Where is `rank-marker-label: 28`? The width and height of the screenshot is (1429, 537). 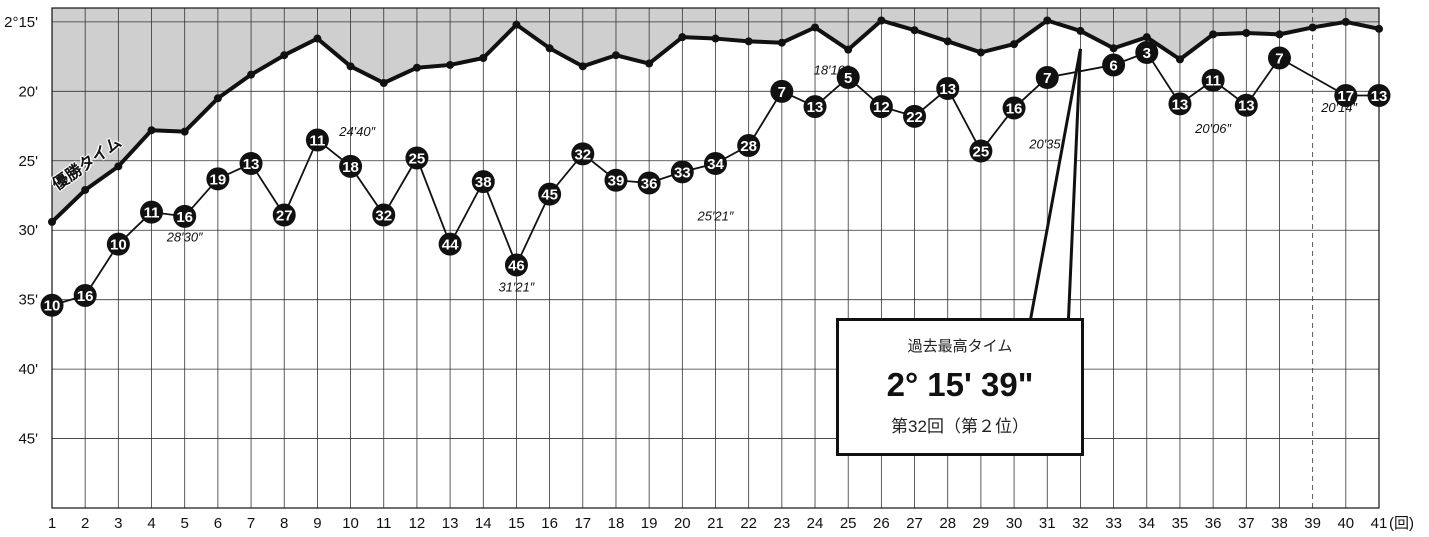
rank-marker-label: 28 is located at coordinates (748, 146).